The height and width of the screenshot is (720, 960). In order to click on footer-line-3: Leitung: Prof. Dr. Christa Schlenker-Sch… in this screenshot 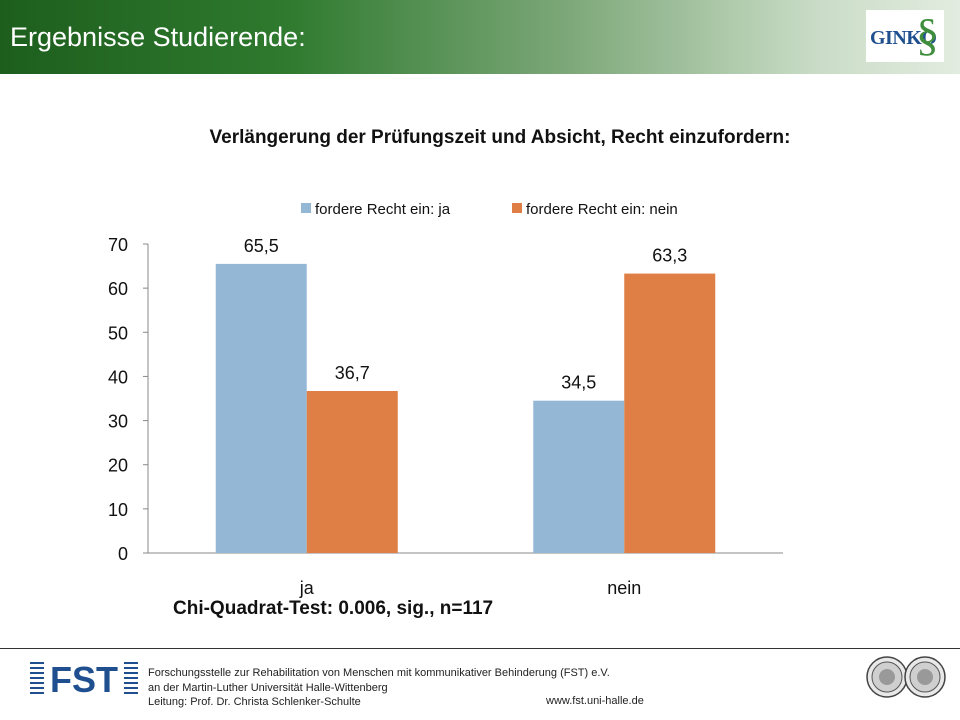, I will do `click(254, 702)`.